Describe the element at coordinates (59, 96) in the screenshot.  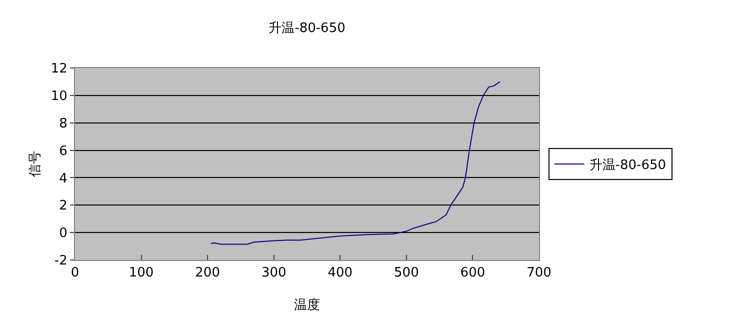
I see `y-tick-label: 10` at that location.